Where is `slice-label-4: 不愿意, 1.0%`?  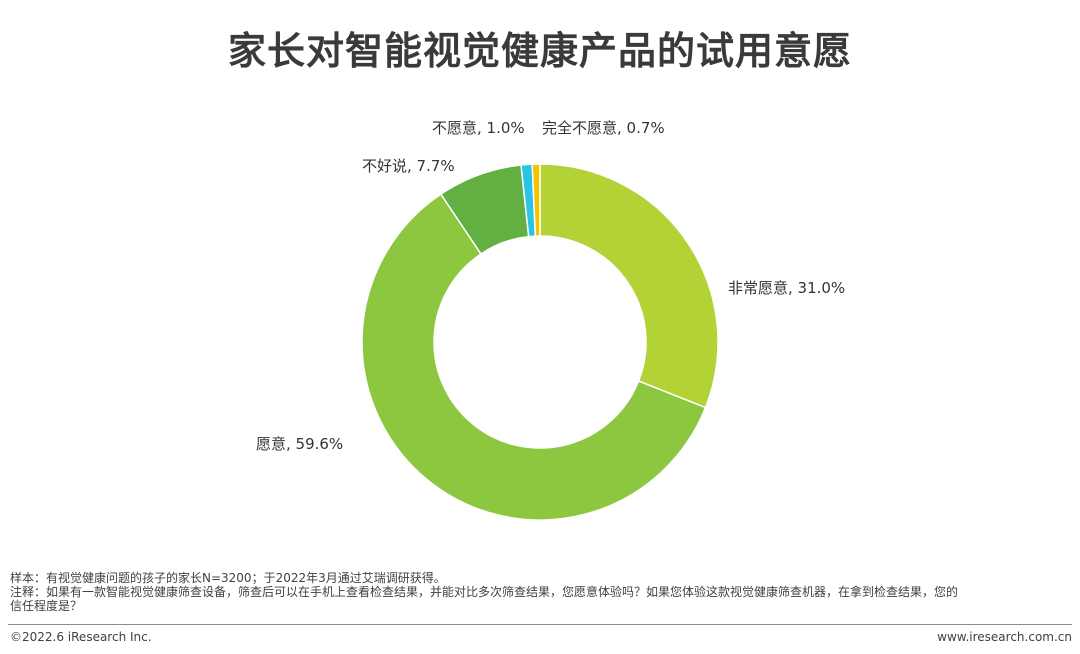
slice-label-4: 不愿意, 1.0% is located at coordinates (478, 128).